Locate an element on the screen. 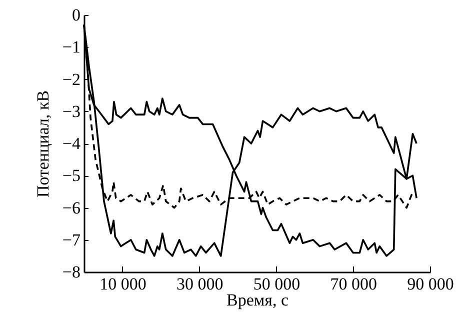 The width and height of the screenshot is (471, 333). y-tick-label: 0 is located at coordinates (76, 15).